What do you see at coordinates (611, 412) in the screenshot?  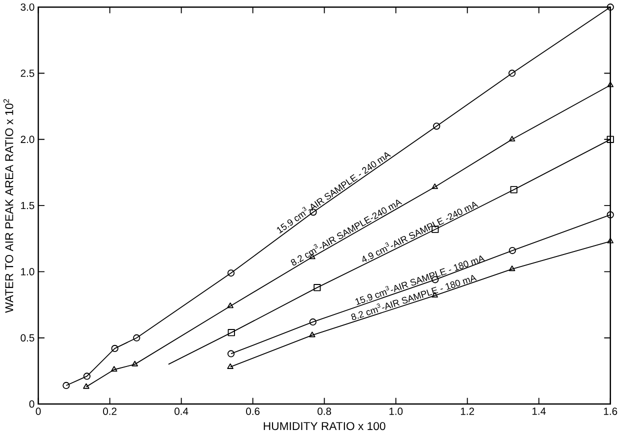 I see `x-tick-label: 1.6` at bounding box center [611, 412].